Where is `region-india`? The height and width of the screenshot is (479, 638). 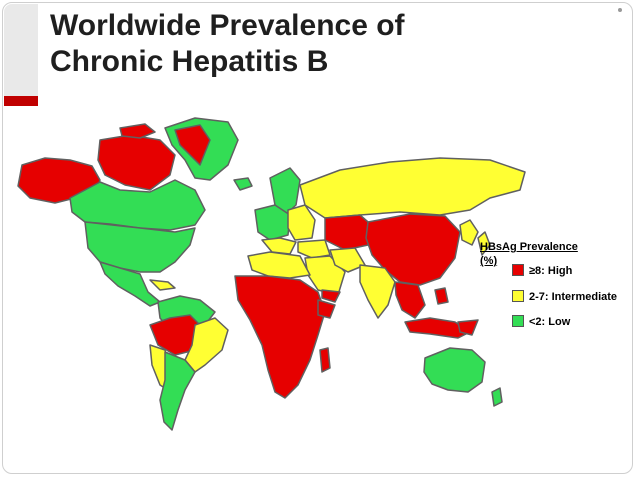
region-india is located at coordinates (377, 291).